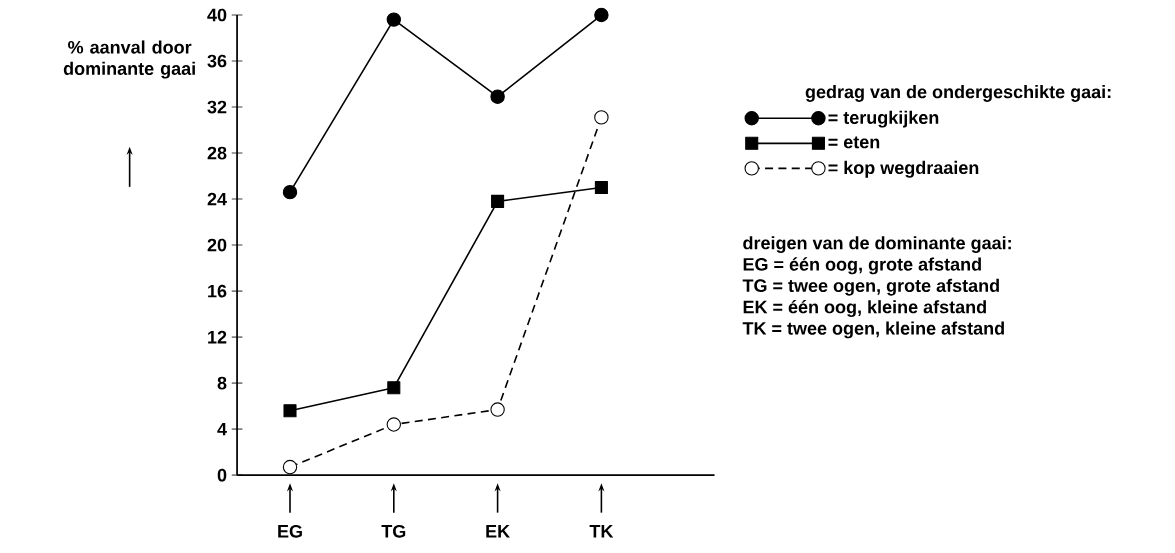 The image size is (1175, 553). I want to click on y-tick-label: 40, so click(217, 15).